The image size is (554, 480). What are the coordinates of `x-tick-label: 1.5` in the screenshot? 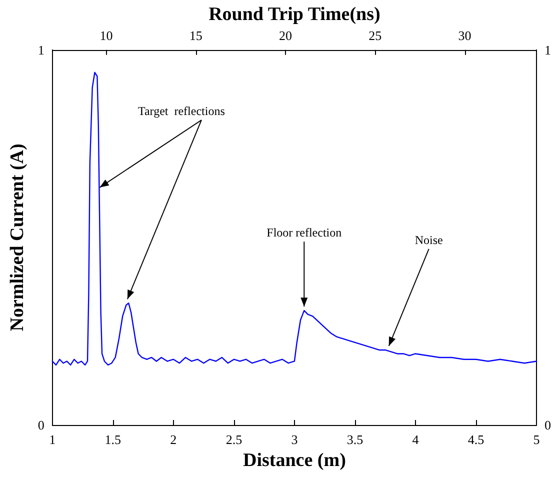 It's located at (113, 439).